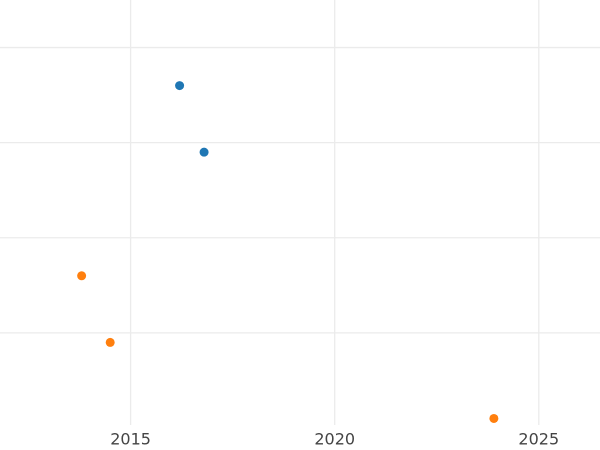 The height and width of the screenshot is (450, 600). What do you see at coordinates (334, 439) in the screenshot?
I see `x-tick-label: 2020` at bounding box center [334, 439].